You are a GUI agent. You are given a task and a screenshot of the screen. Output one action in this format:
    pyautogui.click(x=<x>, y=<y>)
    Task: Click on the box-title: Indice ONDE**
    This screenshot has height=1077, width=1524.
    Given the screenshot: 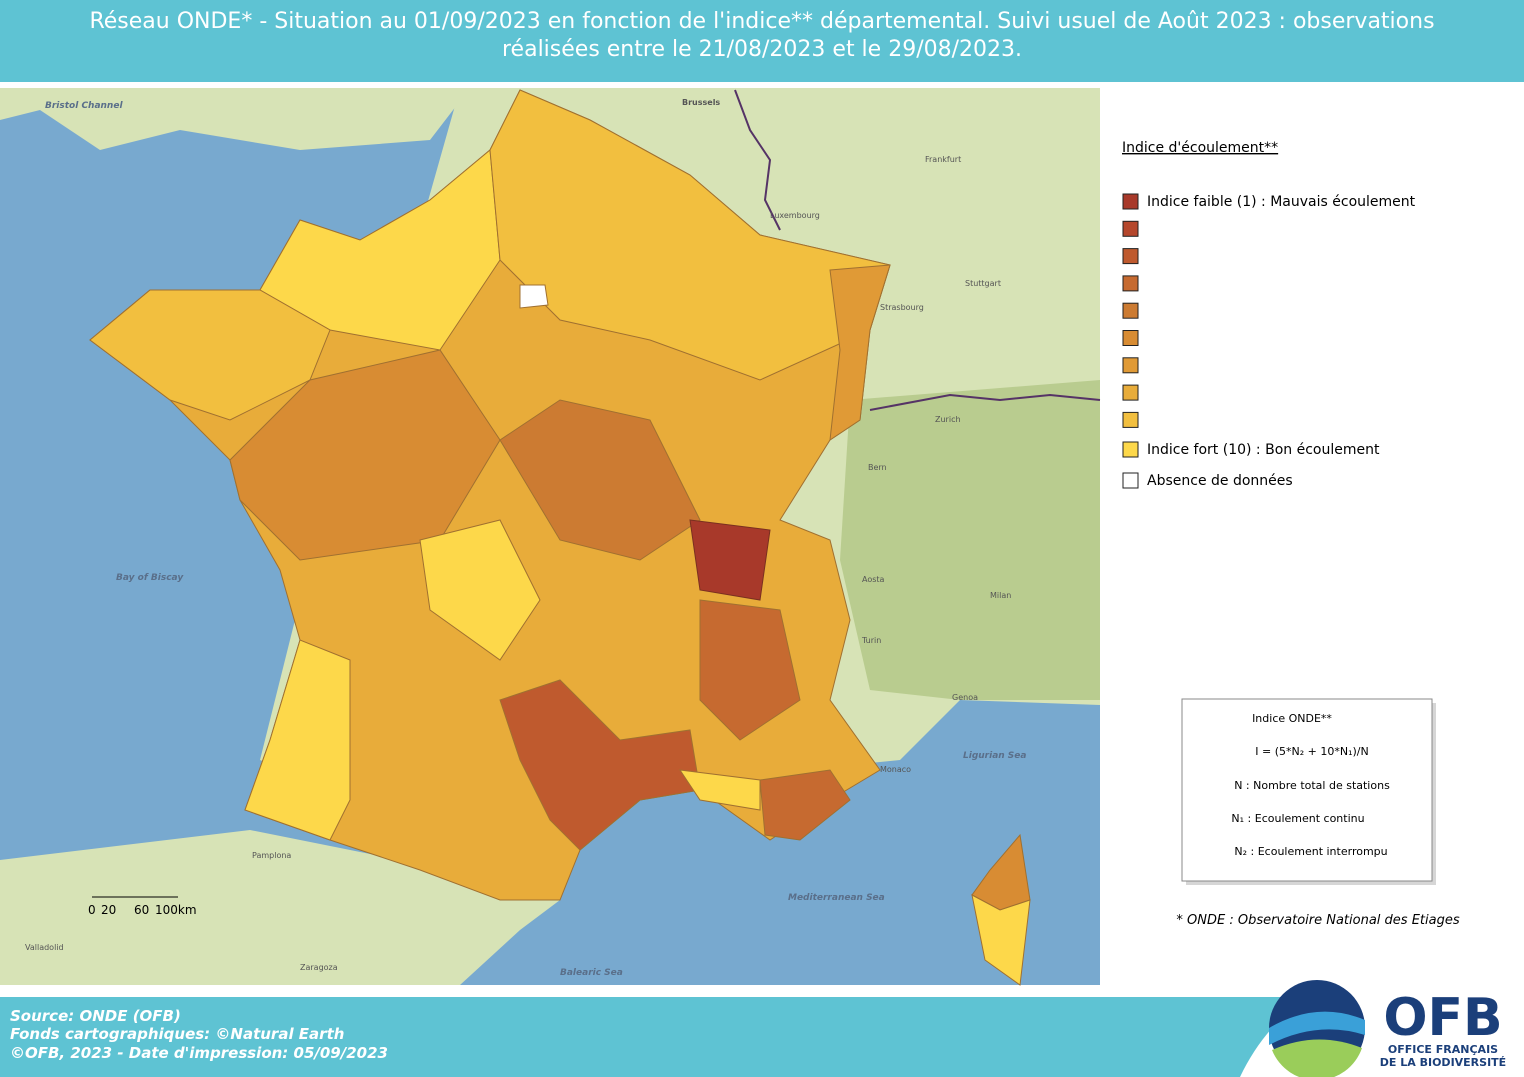 What is the action you would take?
    pyautogui.click(x=1292, y=718)
    